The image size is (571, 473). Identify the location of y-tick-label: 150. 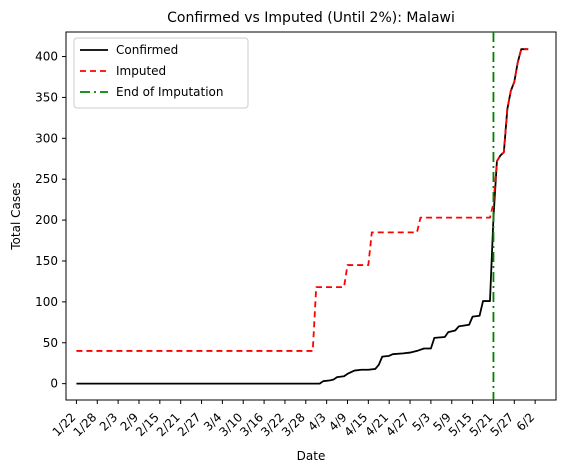
(46, 261).